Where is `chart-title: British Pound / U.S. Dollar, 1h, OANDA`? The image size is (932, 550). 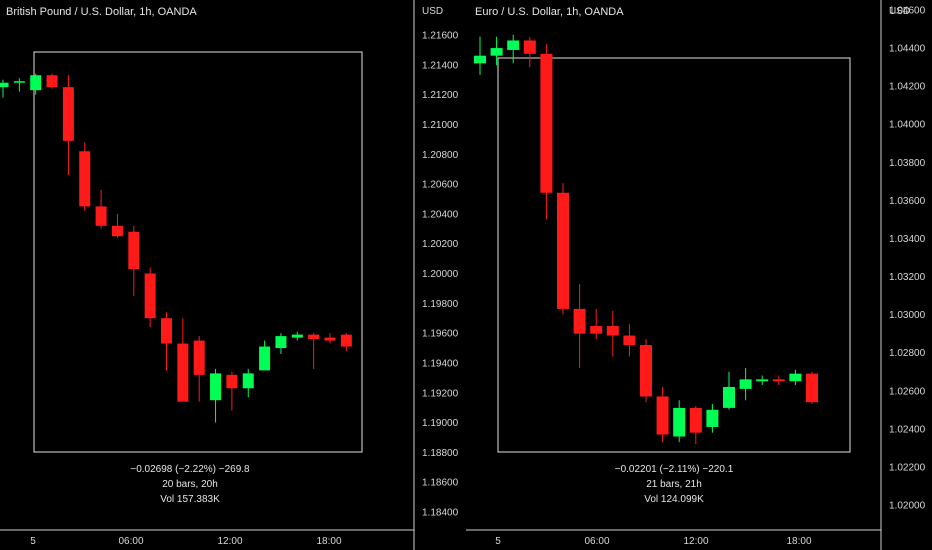
chart-title: British Pound / U.S. Dollar, 1h, OANDA is located at coordinates (101, 12).